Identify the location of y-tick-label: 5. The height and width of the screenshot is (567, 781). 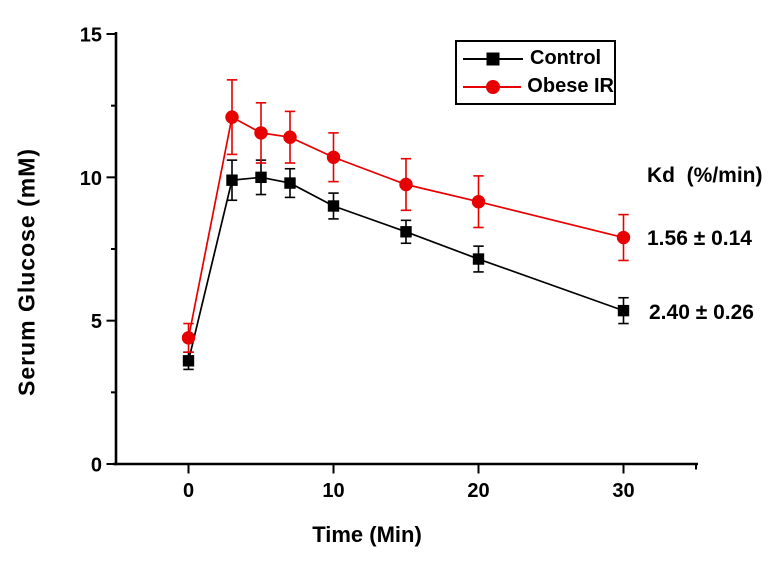
(96, 322).